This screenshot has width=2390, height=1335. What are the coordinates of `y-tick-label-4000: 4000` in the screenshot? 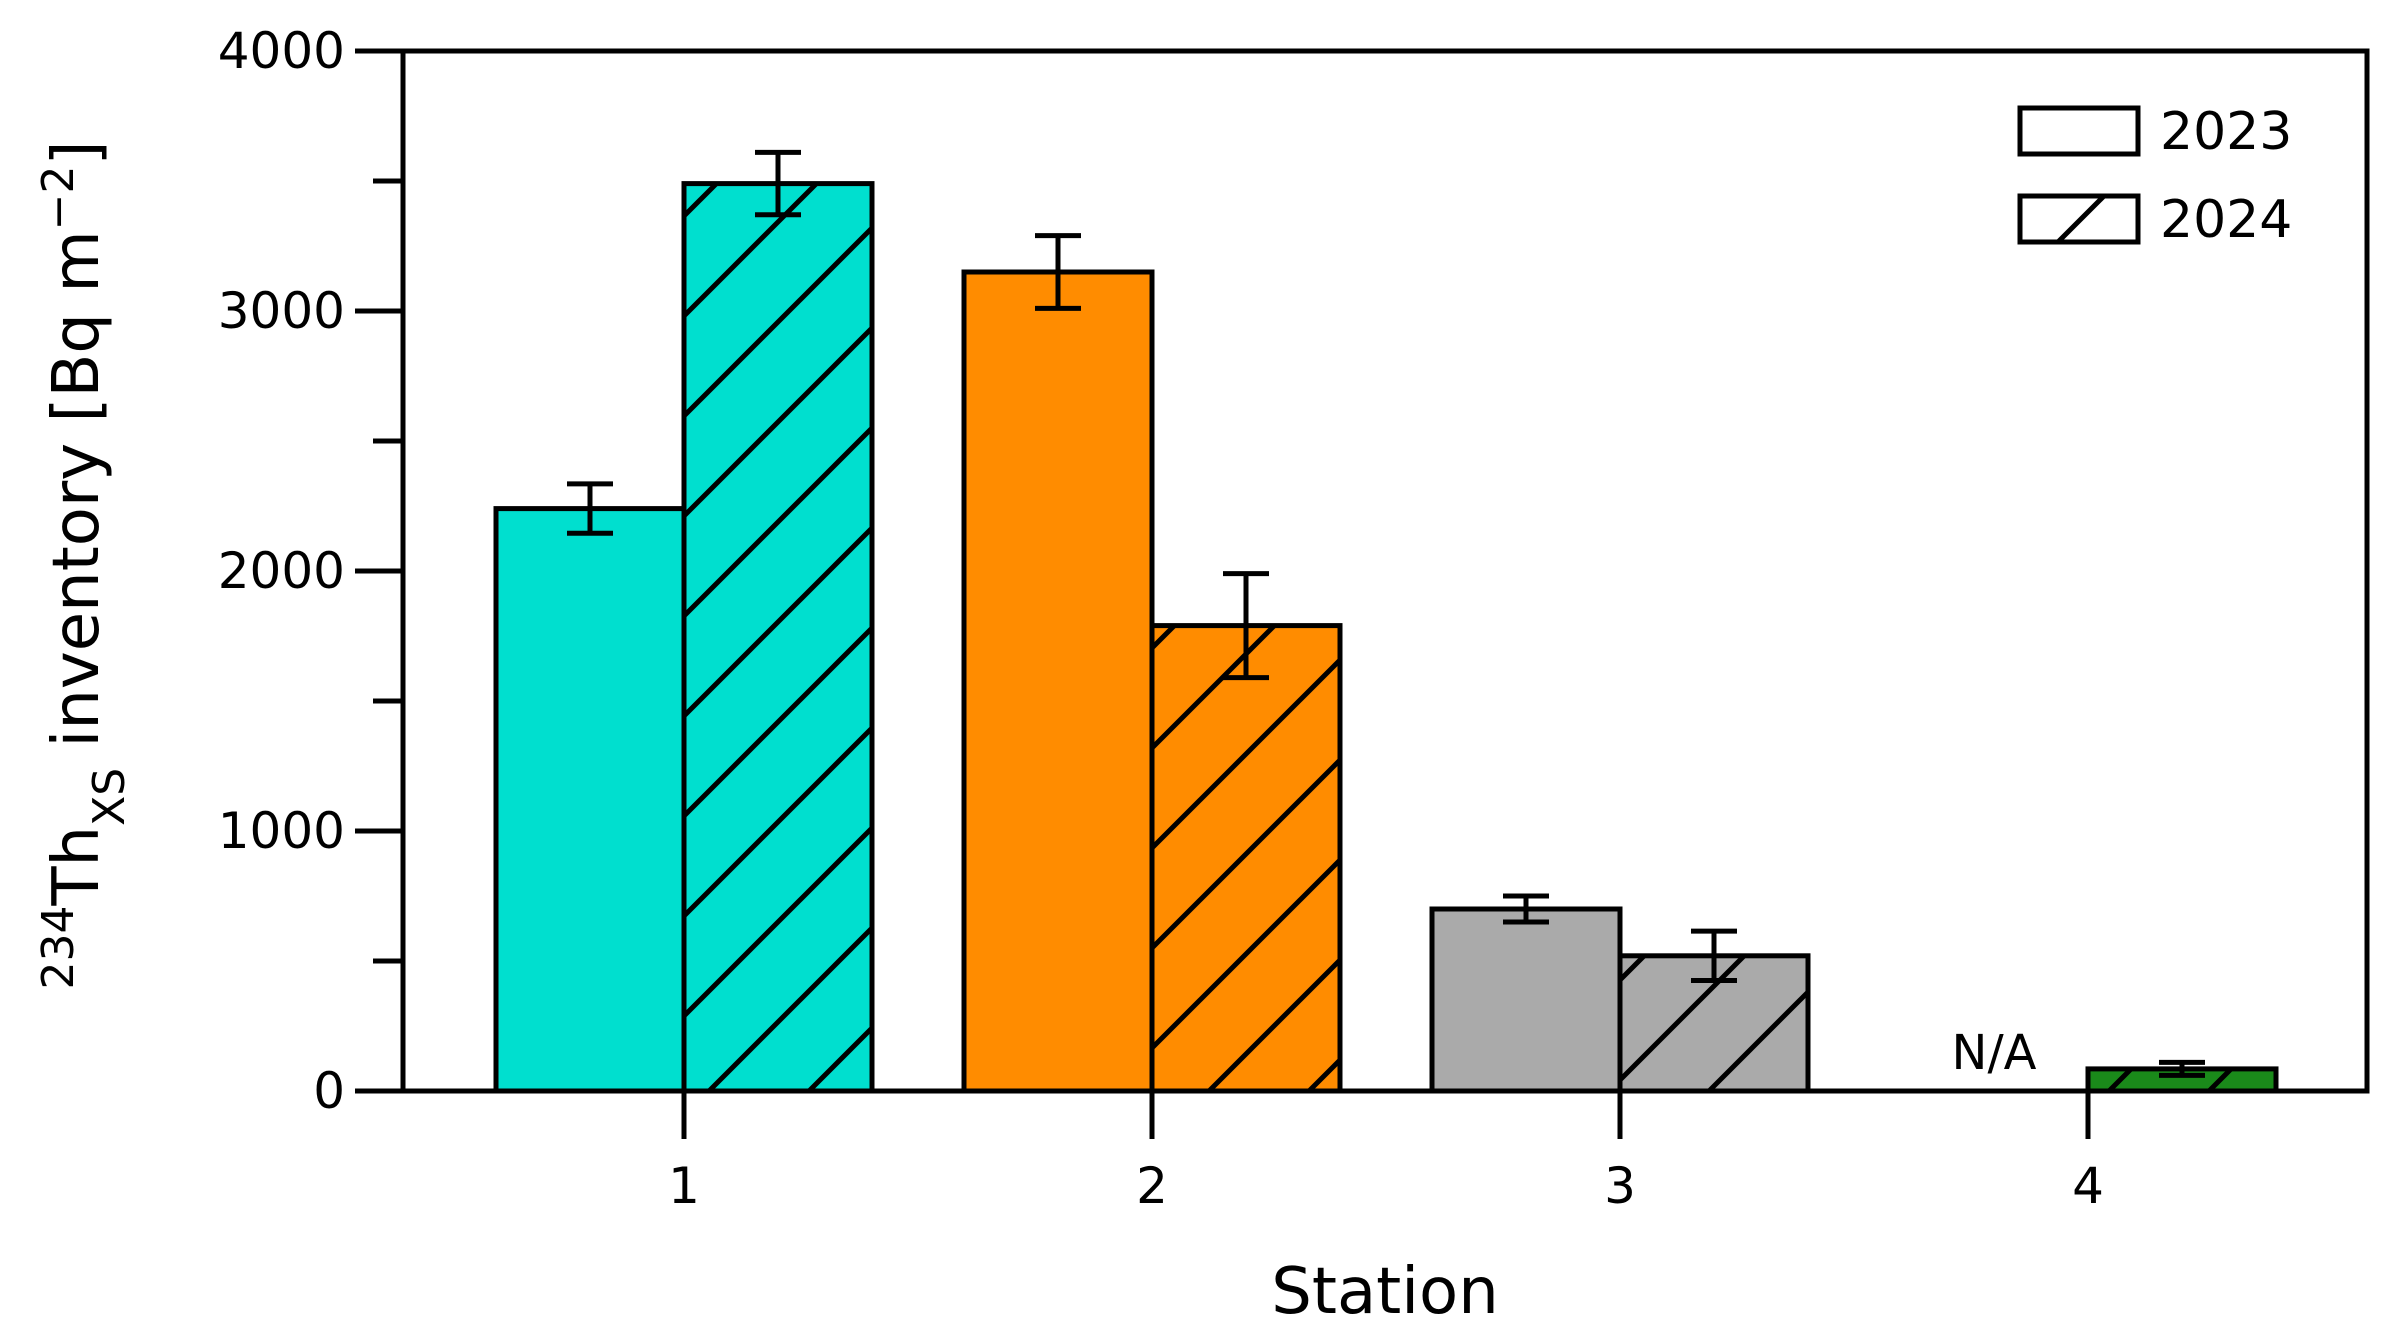 It's located at (281, 51).